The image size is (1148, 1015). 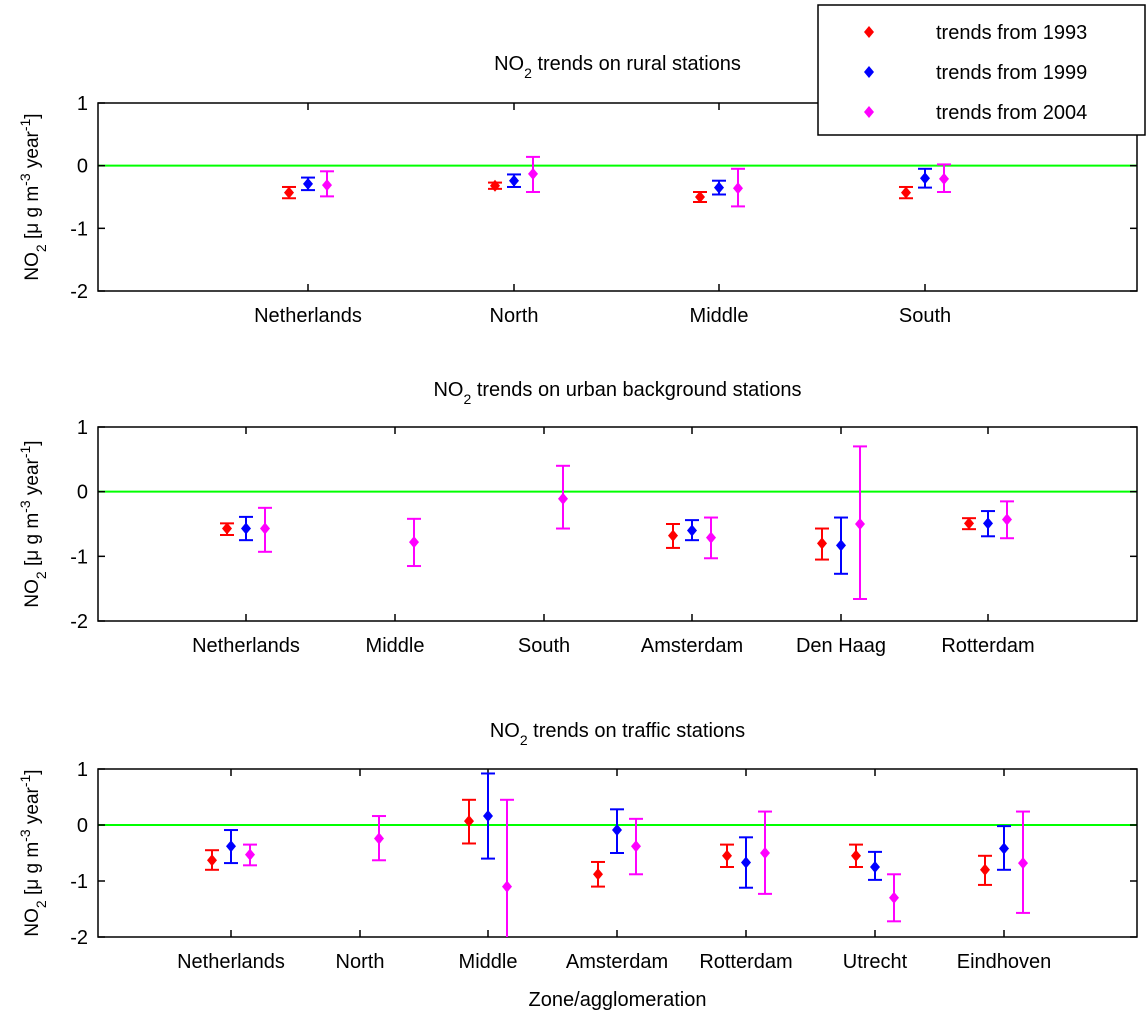 I want to click on x-tick-label: Eindhoven, so click(x=1004, y=962).